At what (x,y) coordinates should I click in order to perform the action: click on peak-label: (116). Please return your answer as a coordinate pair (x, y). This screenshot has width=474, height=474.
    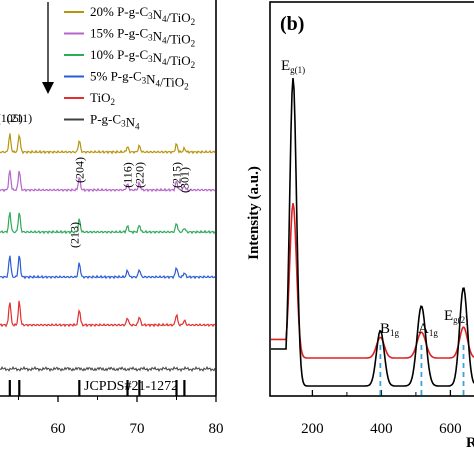
    Looking at the image, I should click on (128, 175).